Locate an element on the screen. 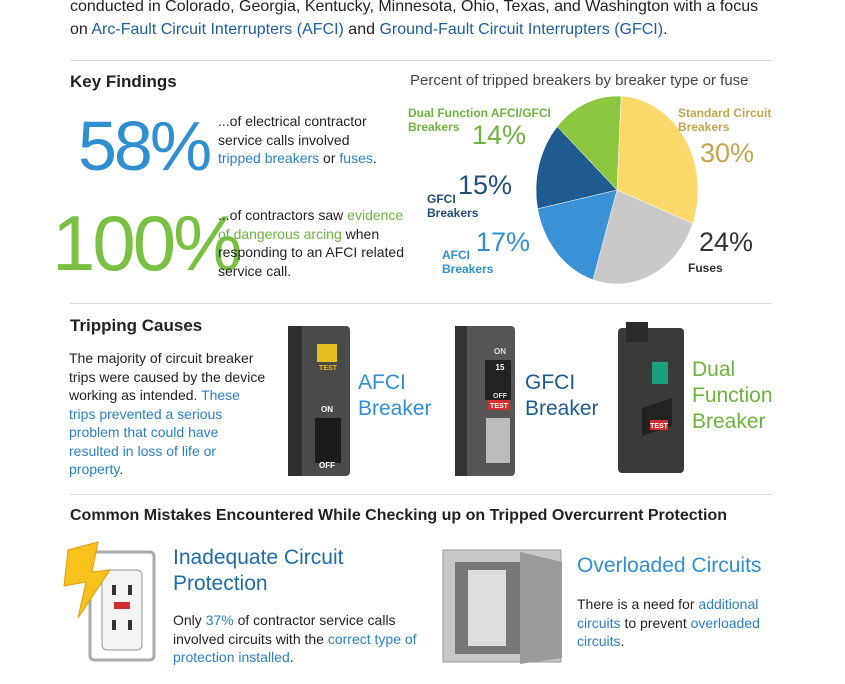 This screenshot has height=684, width=845. breakers: TEST ON OFF ON 15 OFF TEST TEST is located at coordinates (486, 399).